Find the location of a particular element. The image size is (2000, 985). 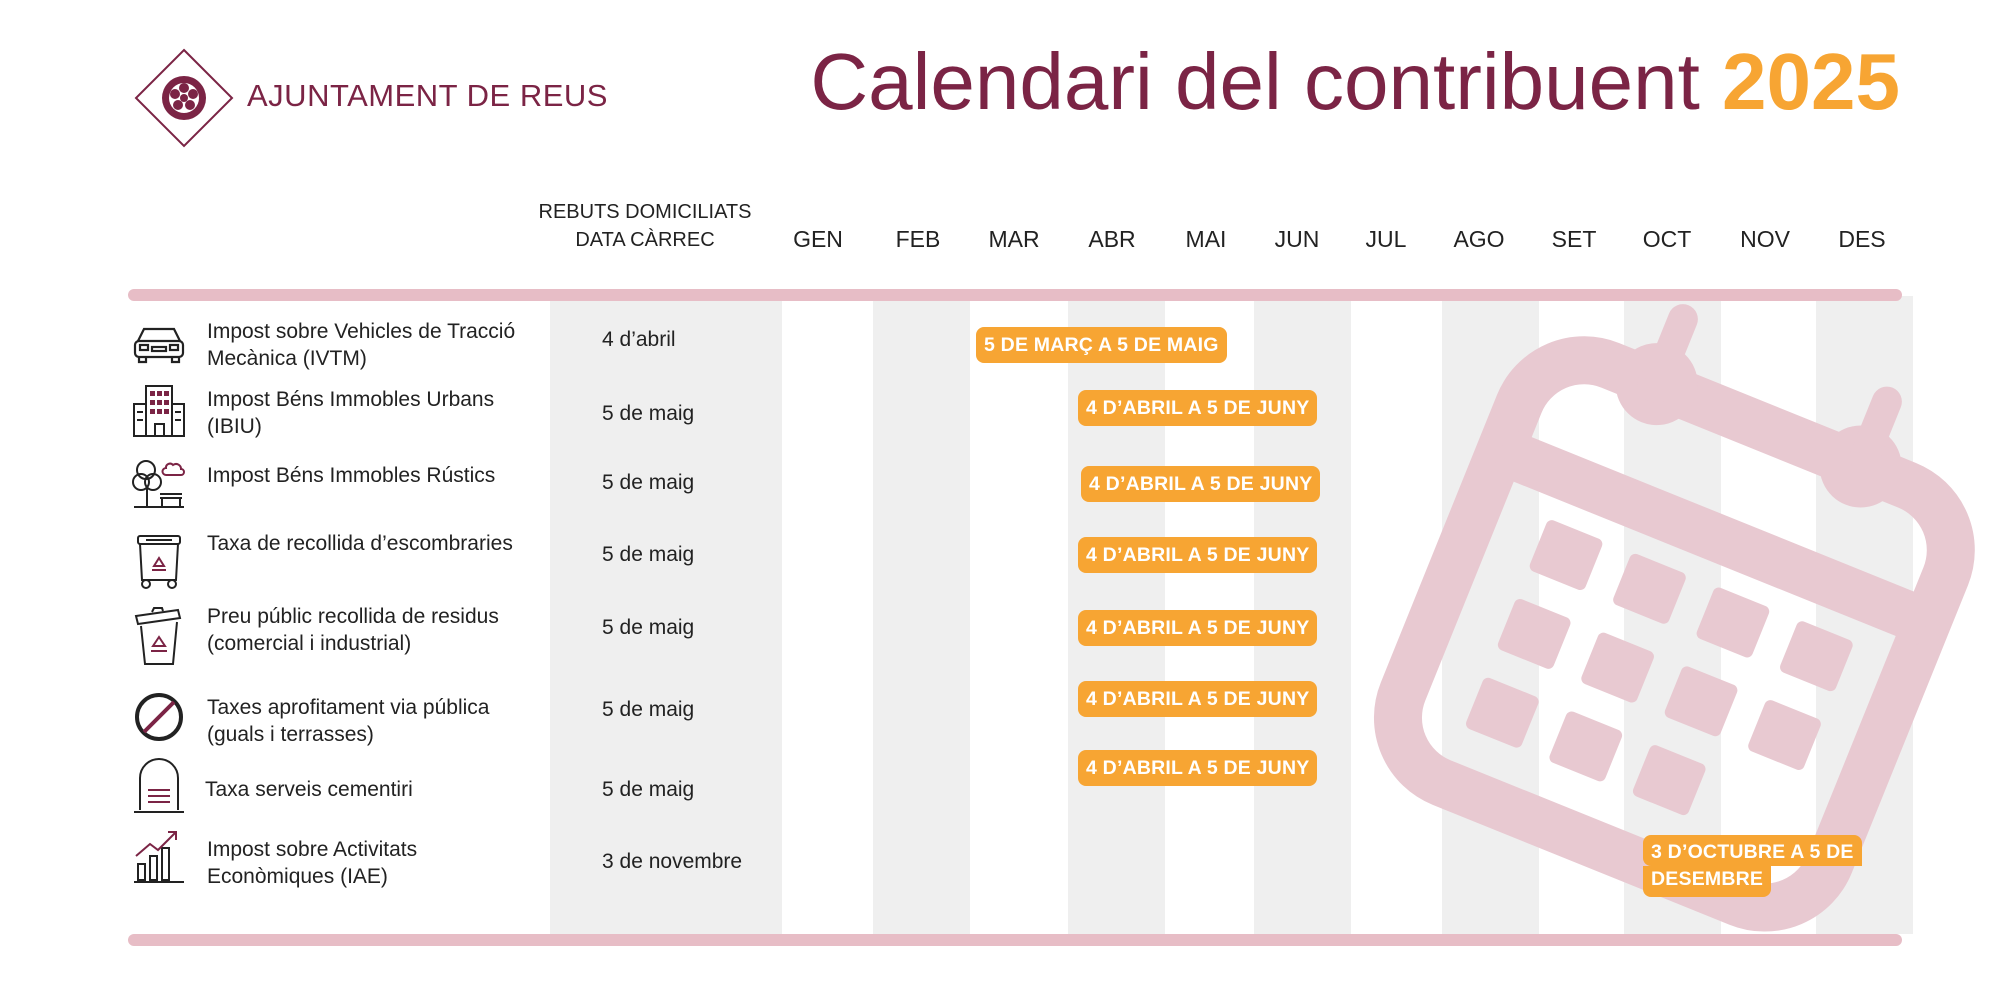

tree-bench-icon is located at coordinates (158, 484).